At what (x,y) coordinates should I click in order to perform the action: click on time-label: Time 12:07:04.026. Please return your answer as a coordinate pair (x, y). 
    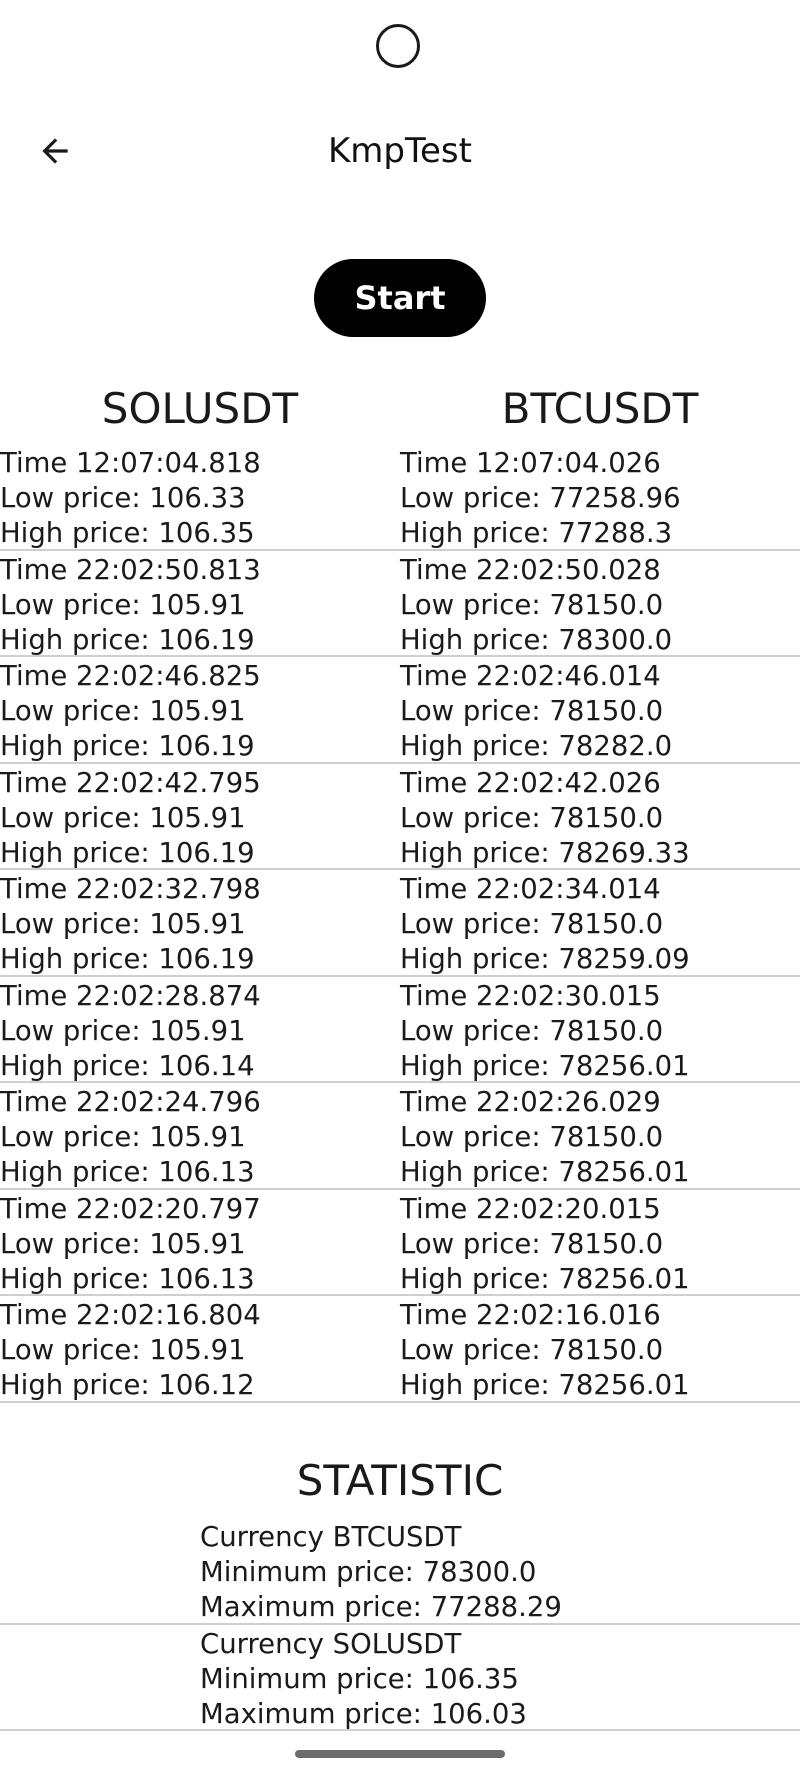
    Looking at the image, I should click on (530, 463).